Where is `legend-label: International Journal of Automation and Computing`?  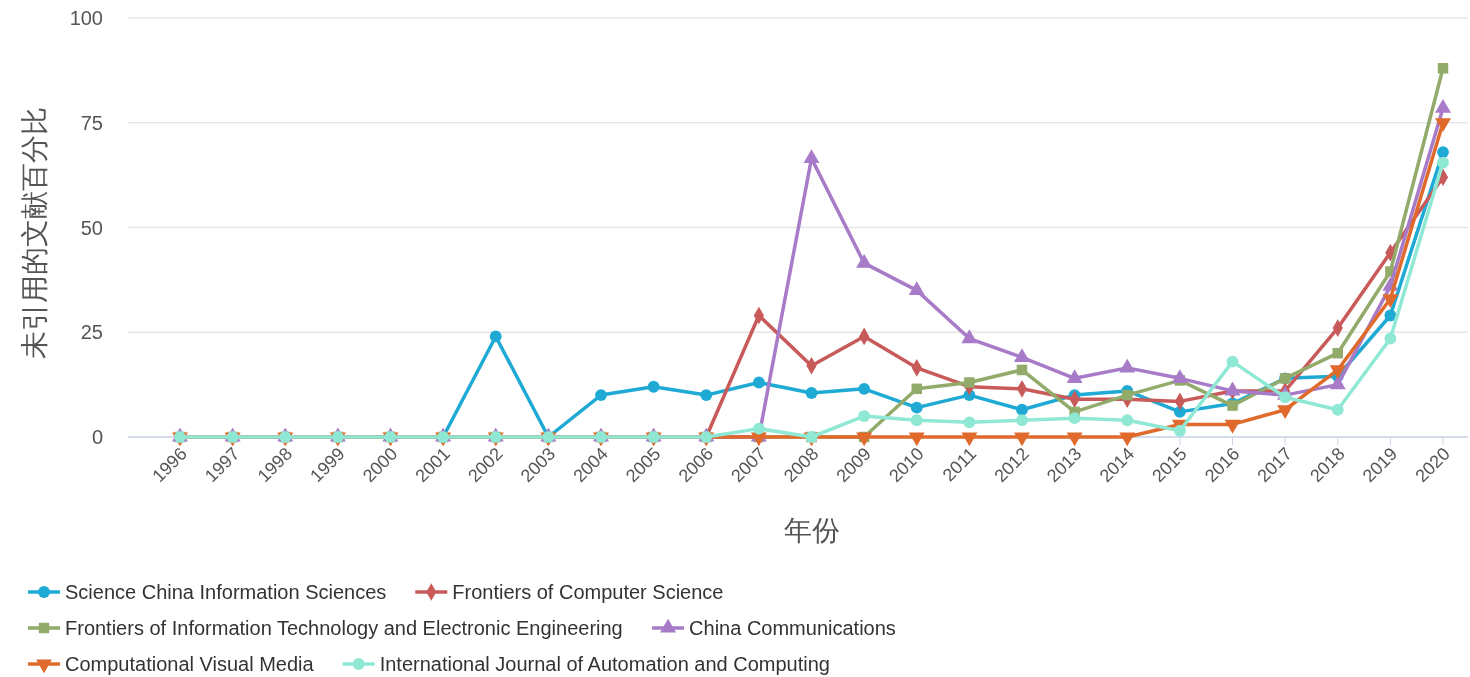
legend-label: International Journal of Automation and Computing is located at coordinates (604, 664).